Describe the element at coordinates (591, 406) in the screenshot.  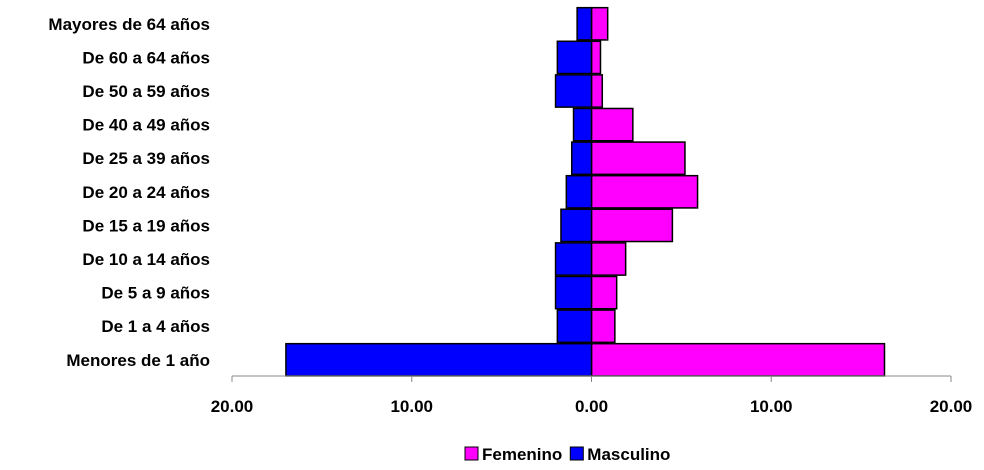
I see `x-tick-label: 0.00` at that location.